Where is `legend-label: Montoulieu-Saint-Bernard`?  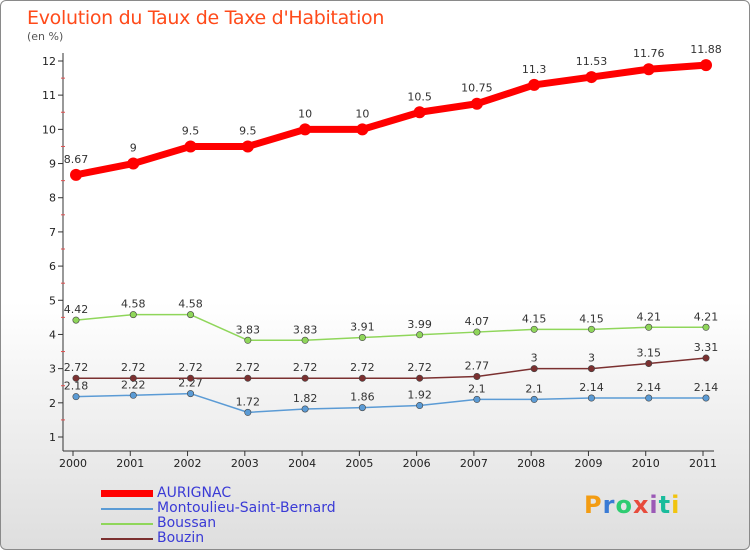
legend-label: Montoulieu-Saint-Bernard is located at coordinates (246, 508).